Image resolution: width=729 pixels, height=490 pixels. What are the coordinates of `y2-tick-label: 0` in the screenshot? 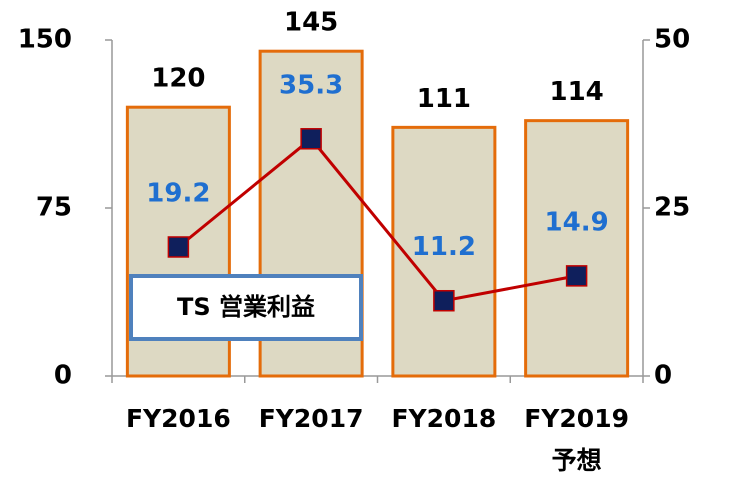 It's located at (663, 376).